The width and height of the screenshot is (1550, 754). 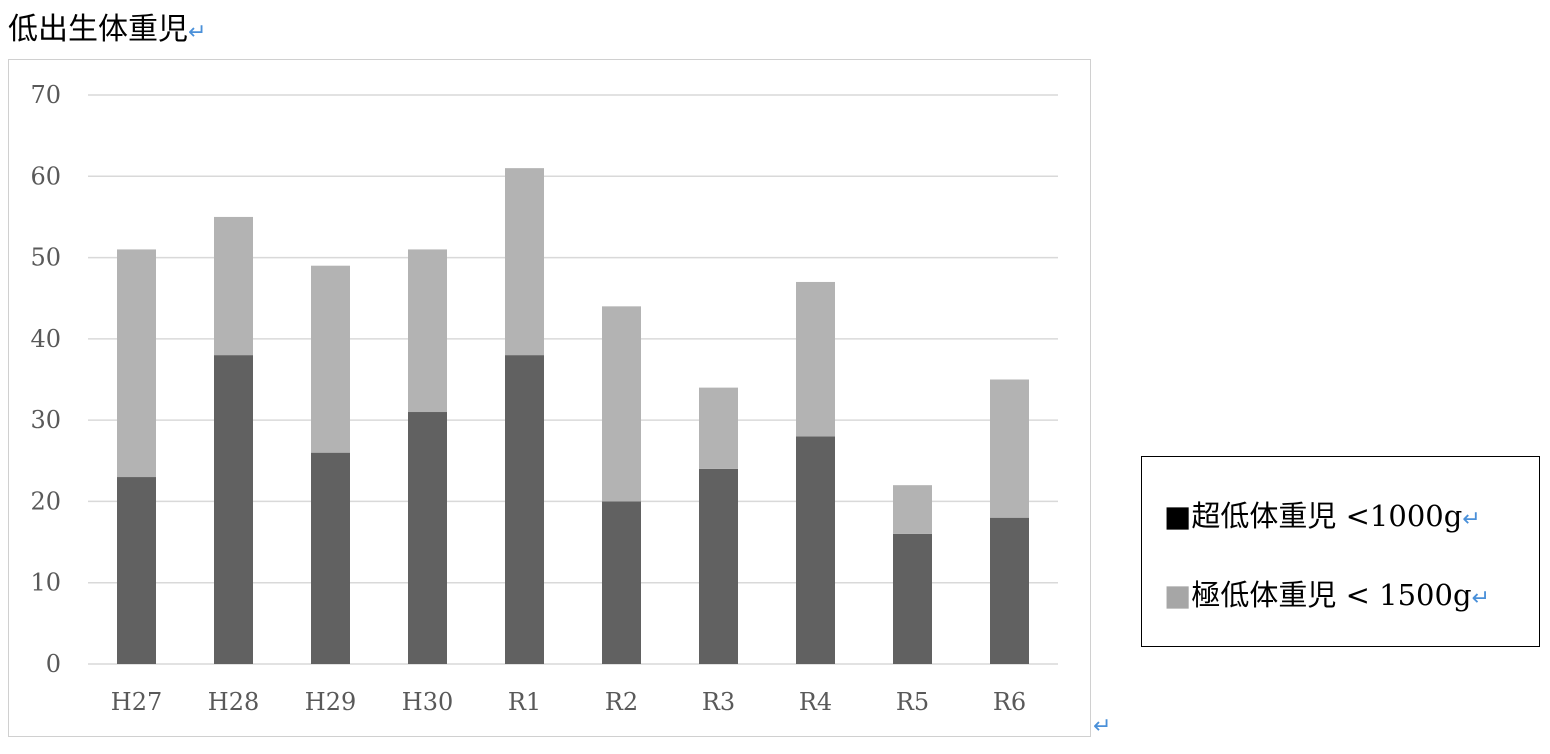 What do you see at coordinates (718, 702) in the screenshot?
I see `x-tick-label: R3` at bounding box center [718, 702].